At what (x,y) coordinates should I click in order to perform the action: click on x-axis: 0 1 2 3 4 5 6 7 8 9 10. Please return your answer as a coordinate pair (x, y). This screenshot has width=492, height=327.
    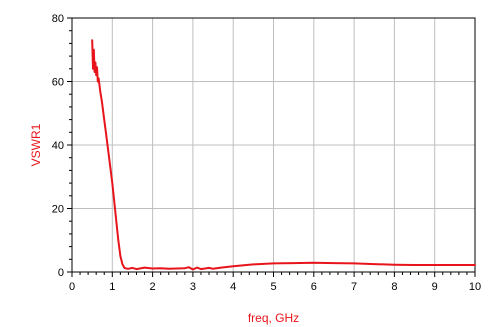
    Looking at the image, I should click on (275, 282).